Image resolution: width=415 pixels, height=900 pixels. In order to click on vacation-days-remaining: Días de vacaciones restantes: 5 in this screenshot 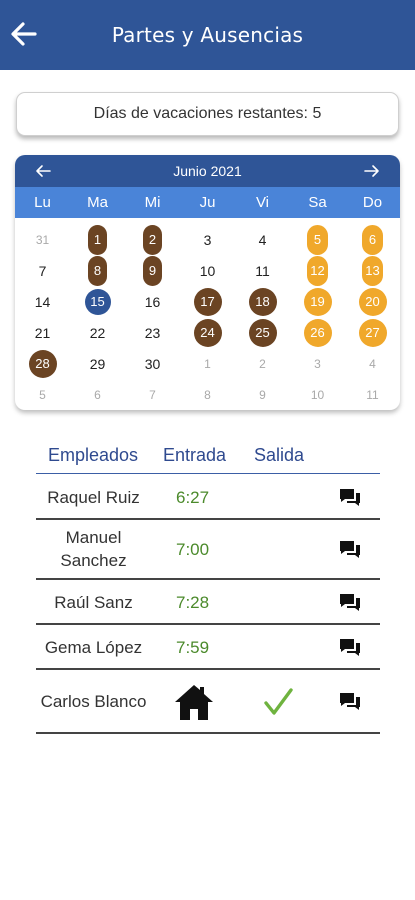, I will do `click(207, 114)`.